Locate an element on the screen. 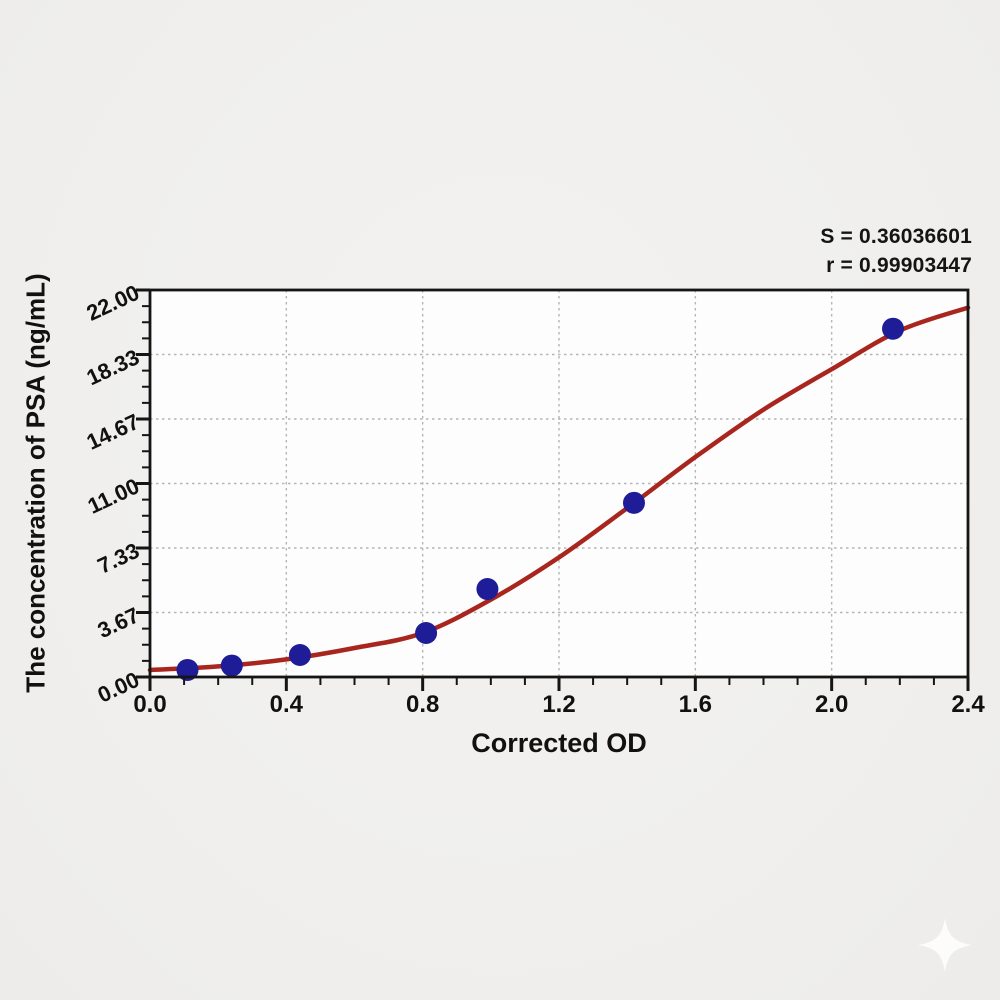  x-tick-label: 0.8 is located at coordinates (422, 704).